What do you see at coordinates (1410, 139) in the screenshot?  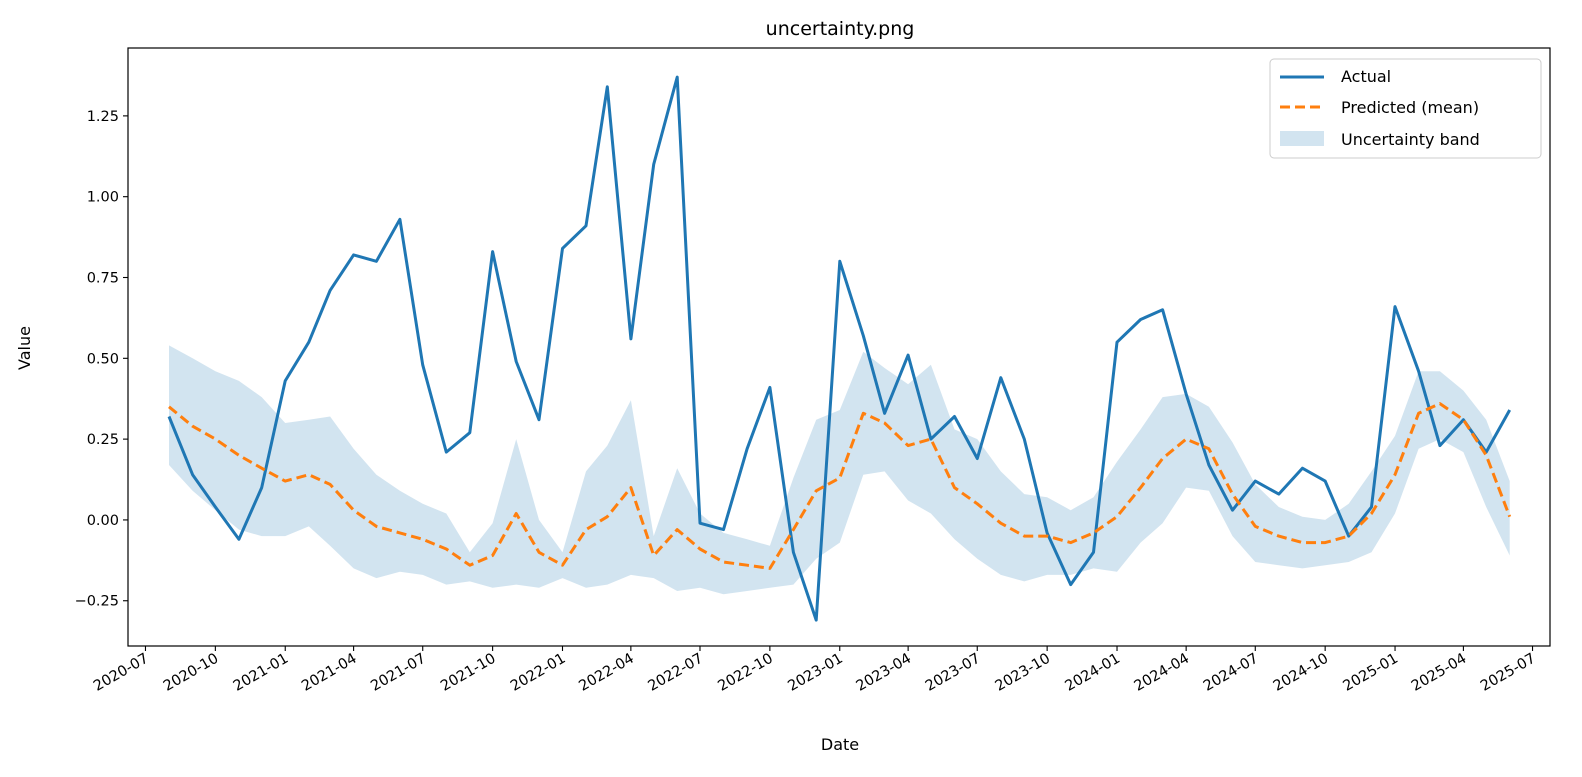 I see `legend-label-band: Uncertainty band` at bounding box center [1410, 139].